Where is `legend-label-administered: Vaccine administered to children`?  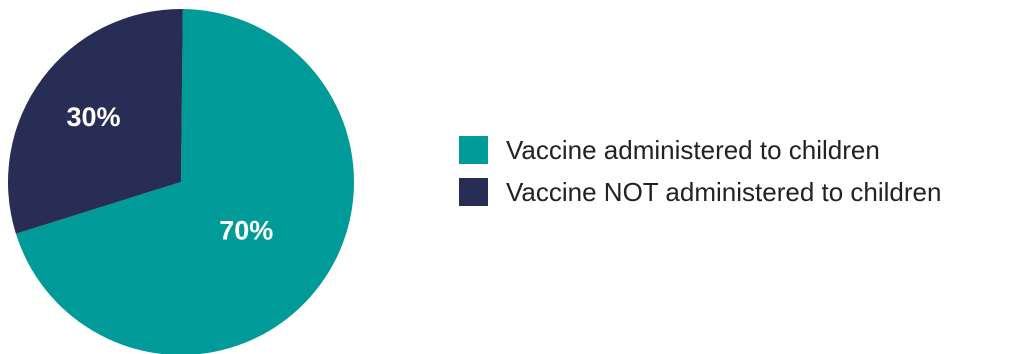
legend-label-administered: Vaccine administered to children is located at coordinates (693, 150).